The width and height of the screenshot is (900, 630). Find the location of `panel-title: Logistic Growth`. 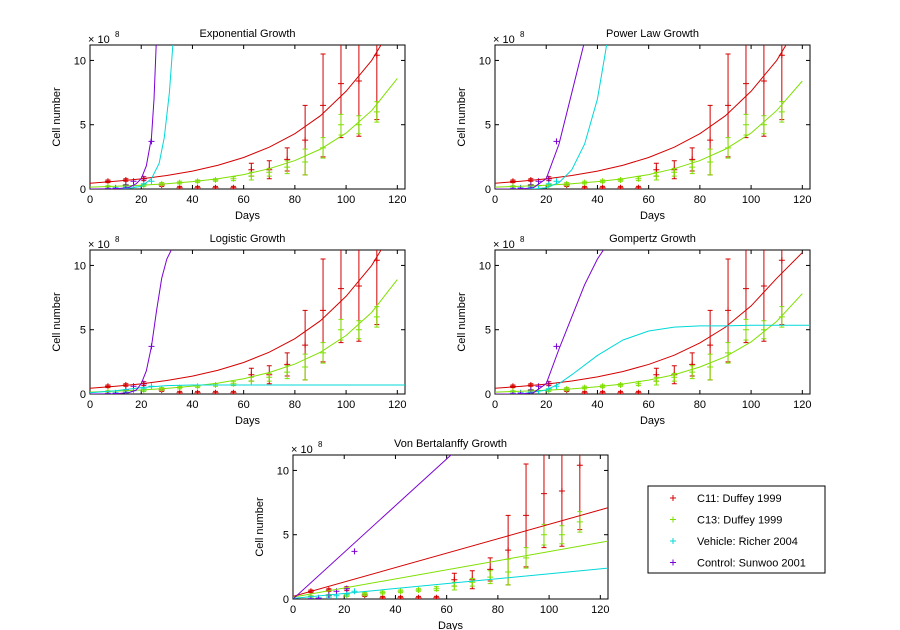

panel-title: Logistic Growth is located at coordinates (248, 239).